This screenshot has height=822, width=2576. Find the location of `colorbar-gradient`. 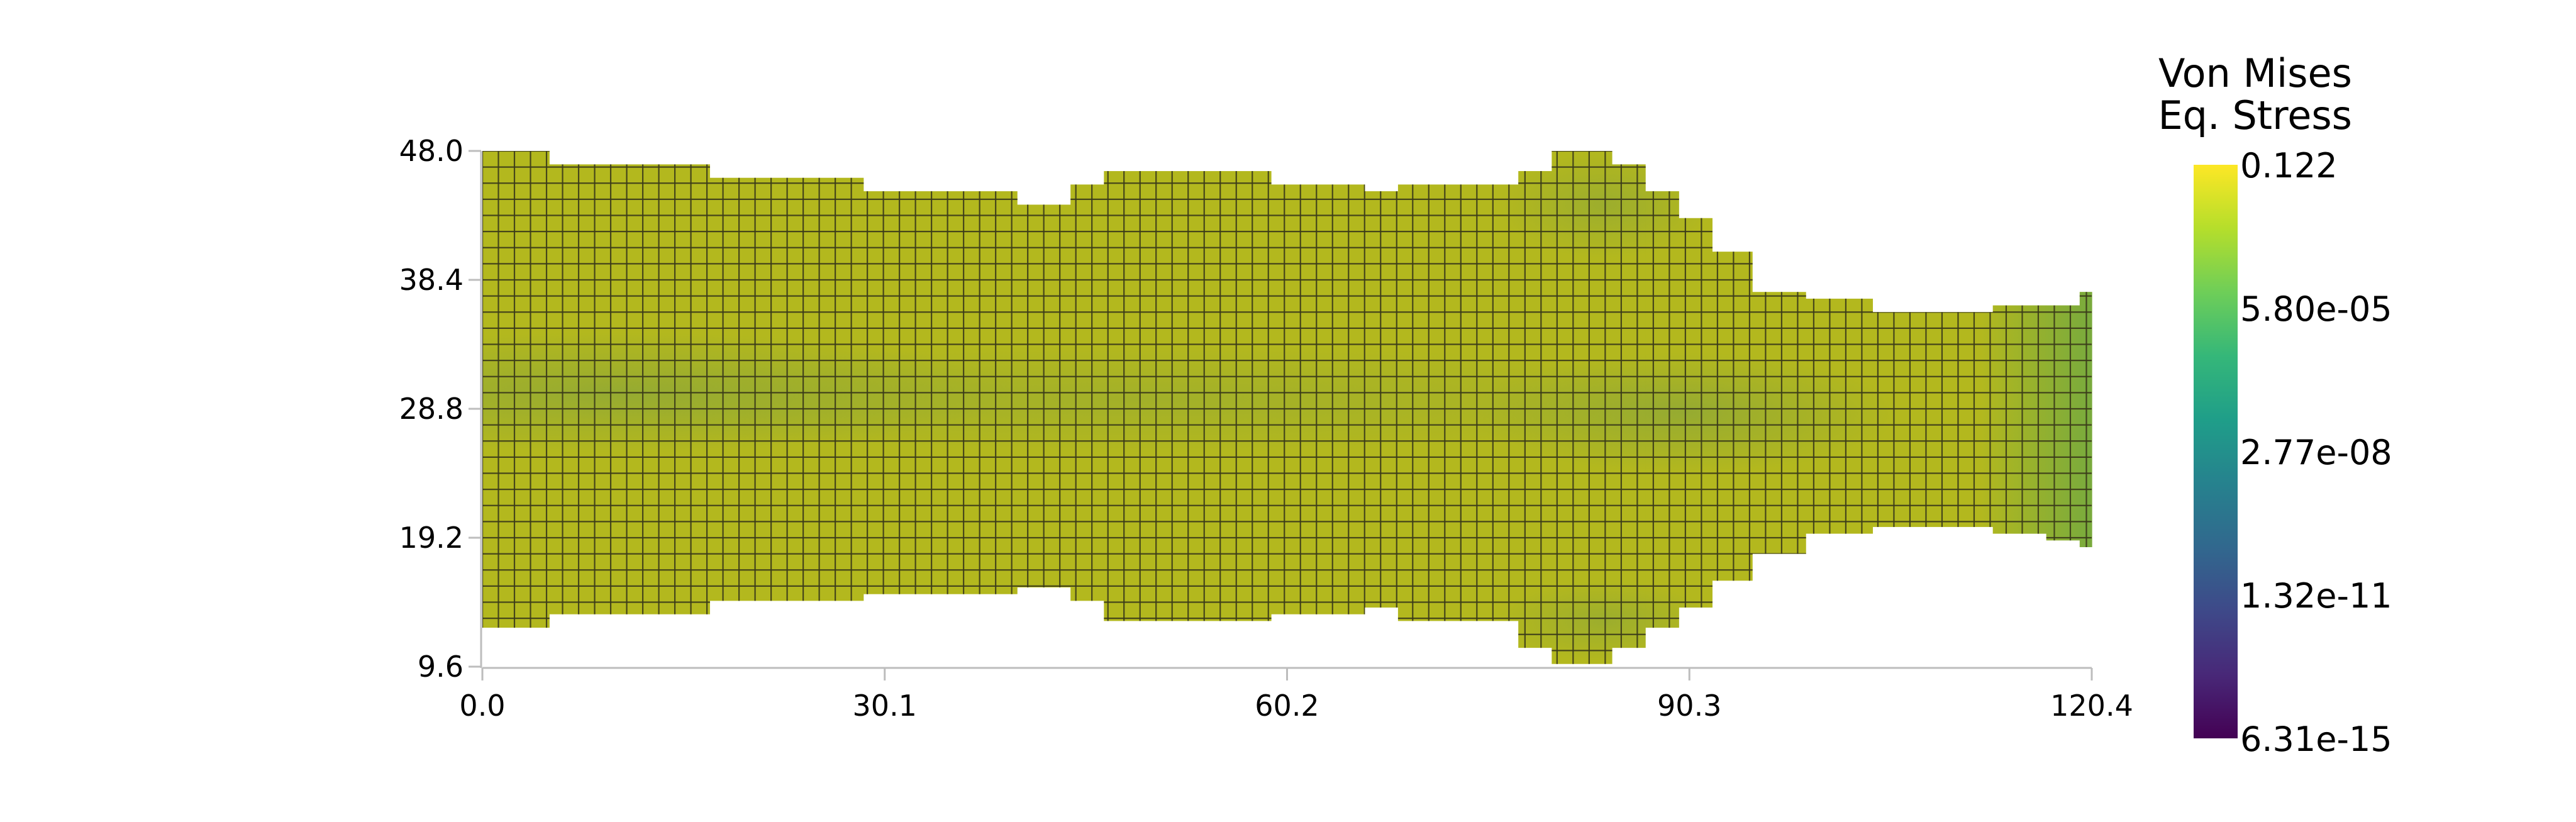

colorbar-gradient is located at coordinates (2216, 451).